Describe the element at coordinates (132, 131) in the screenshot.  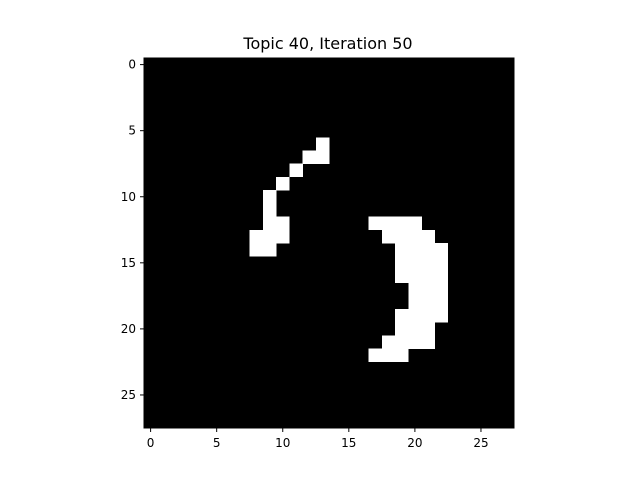
I see `y-tick-label: 5` at that location.